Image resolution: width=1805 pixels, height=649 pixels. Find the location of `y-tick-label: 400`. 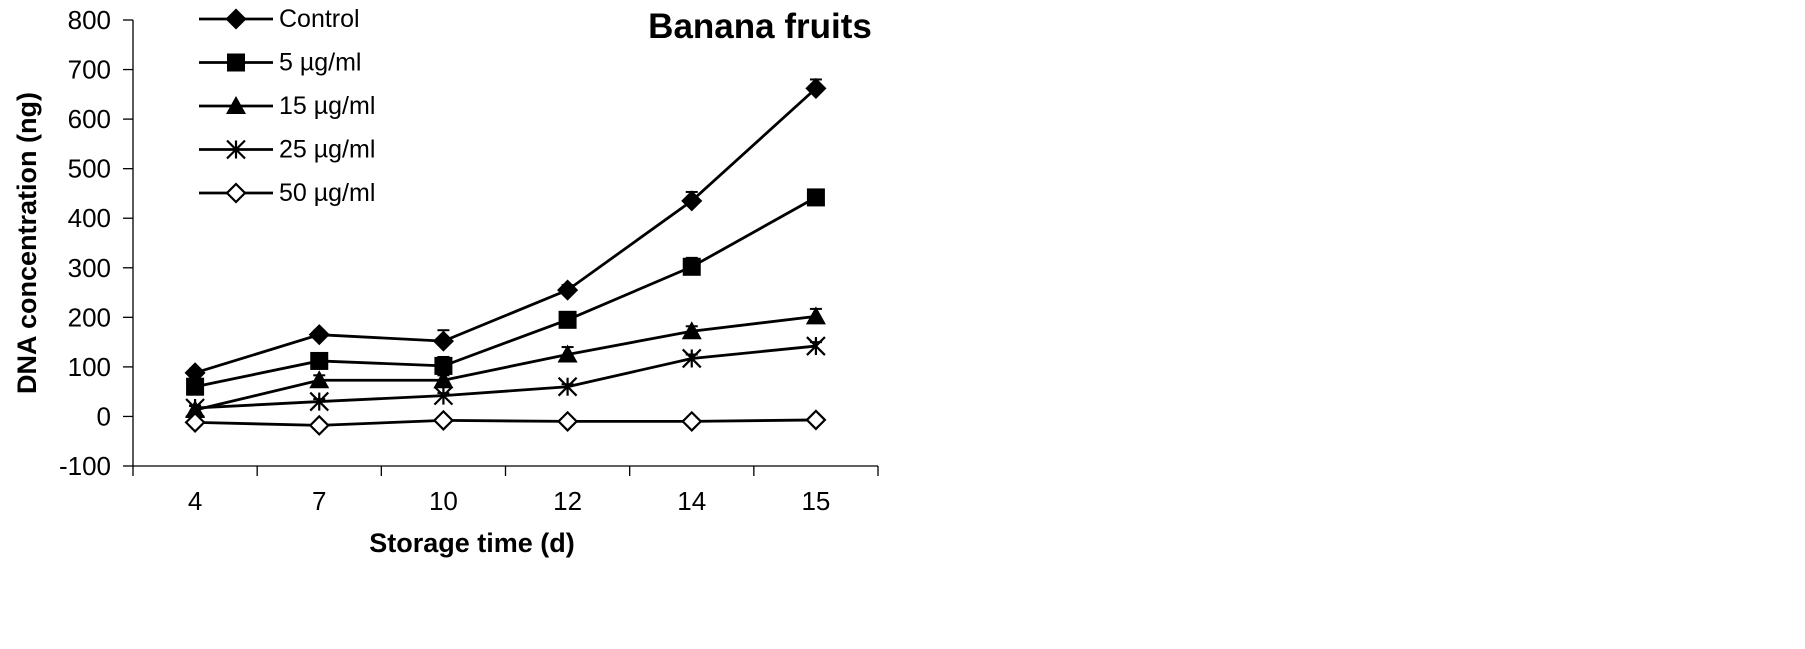

y-tick-label: 400 is located at coordinates (89, 218).